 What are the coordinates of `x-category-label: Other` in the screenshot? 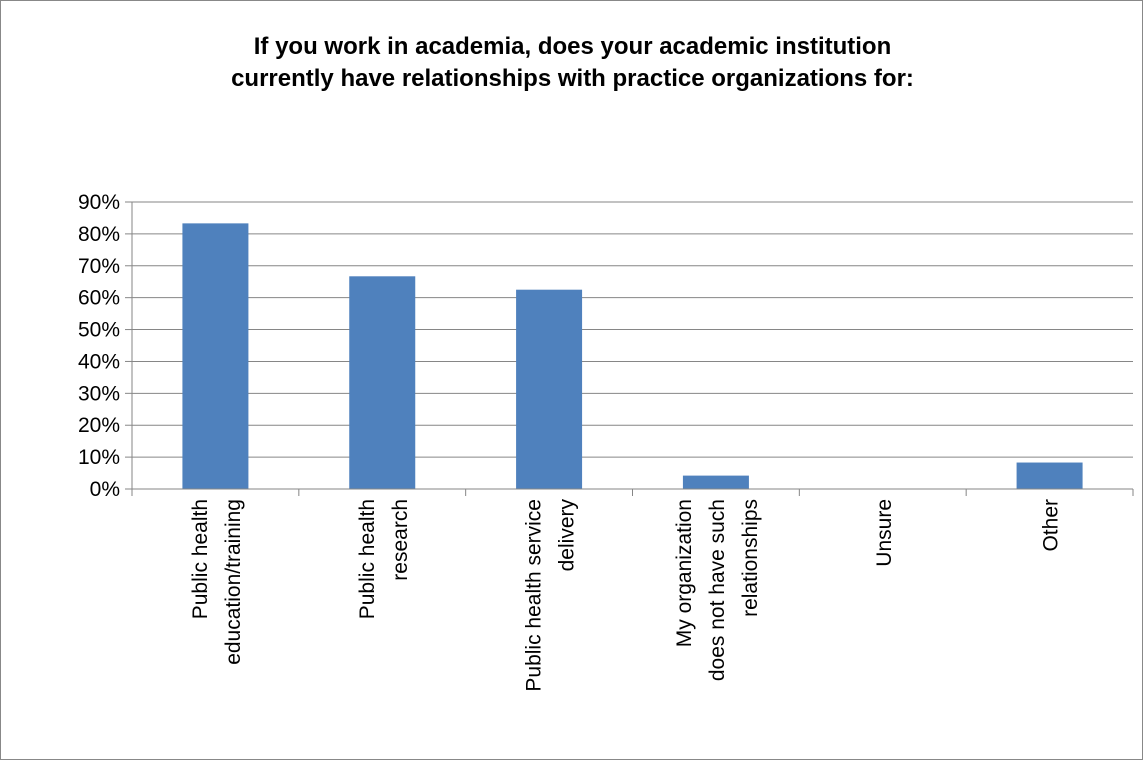 It's located at (1051, 525).